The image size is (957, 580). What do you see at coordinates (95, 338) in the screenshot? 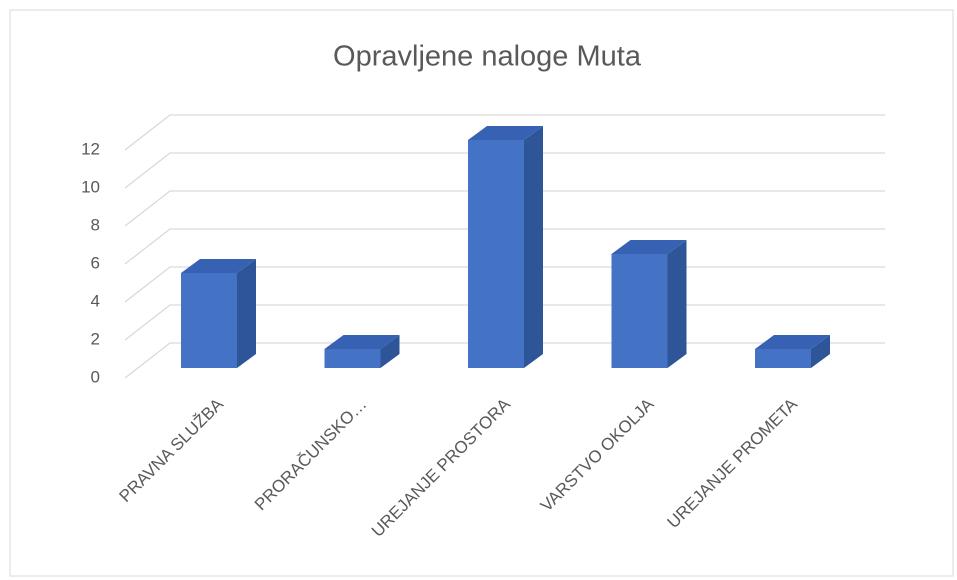
I see `y-tick-label: 2` at bounding box center [95, 338].